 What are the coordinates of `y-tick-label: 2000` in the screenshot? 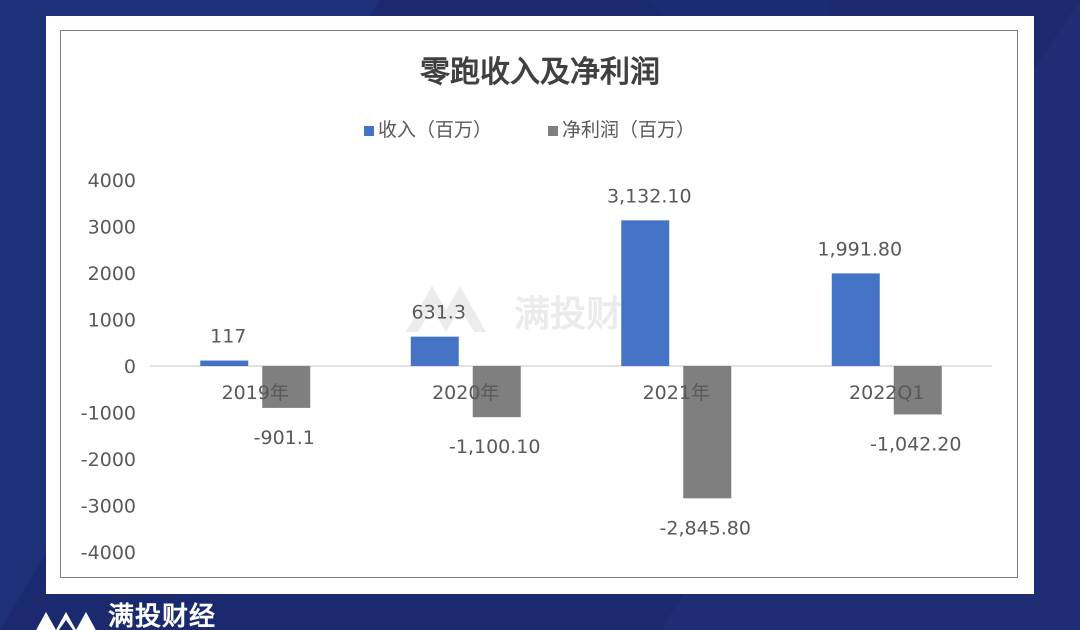 It's located at (112, 274).